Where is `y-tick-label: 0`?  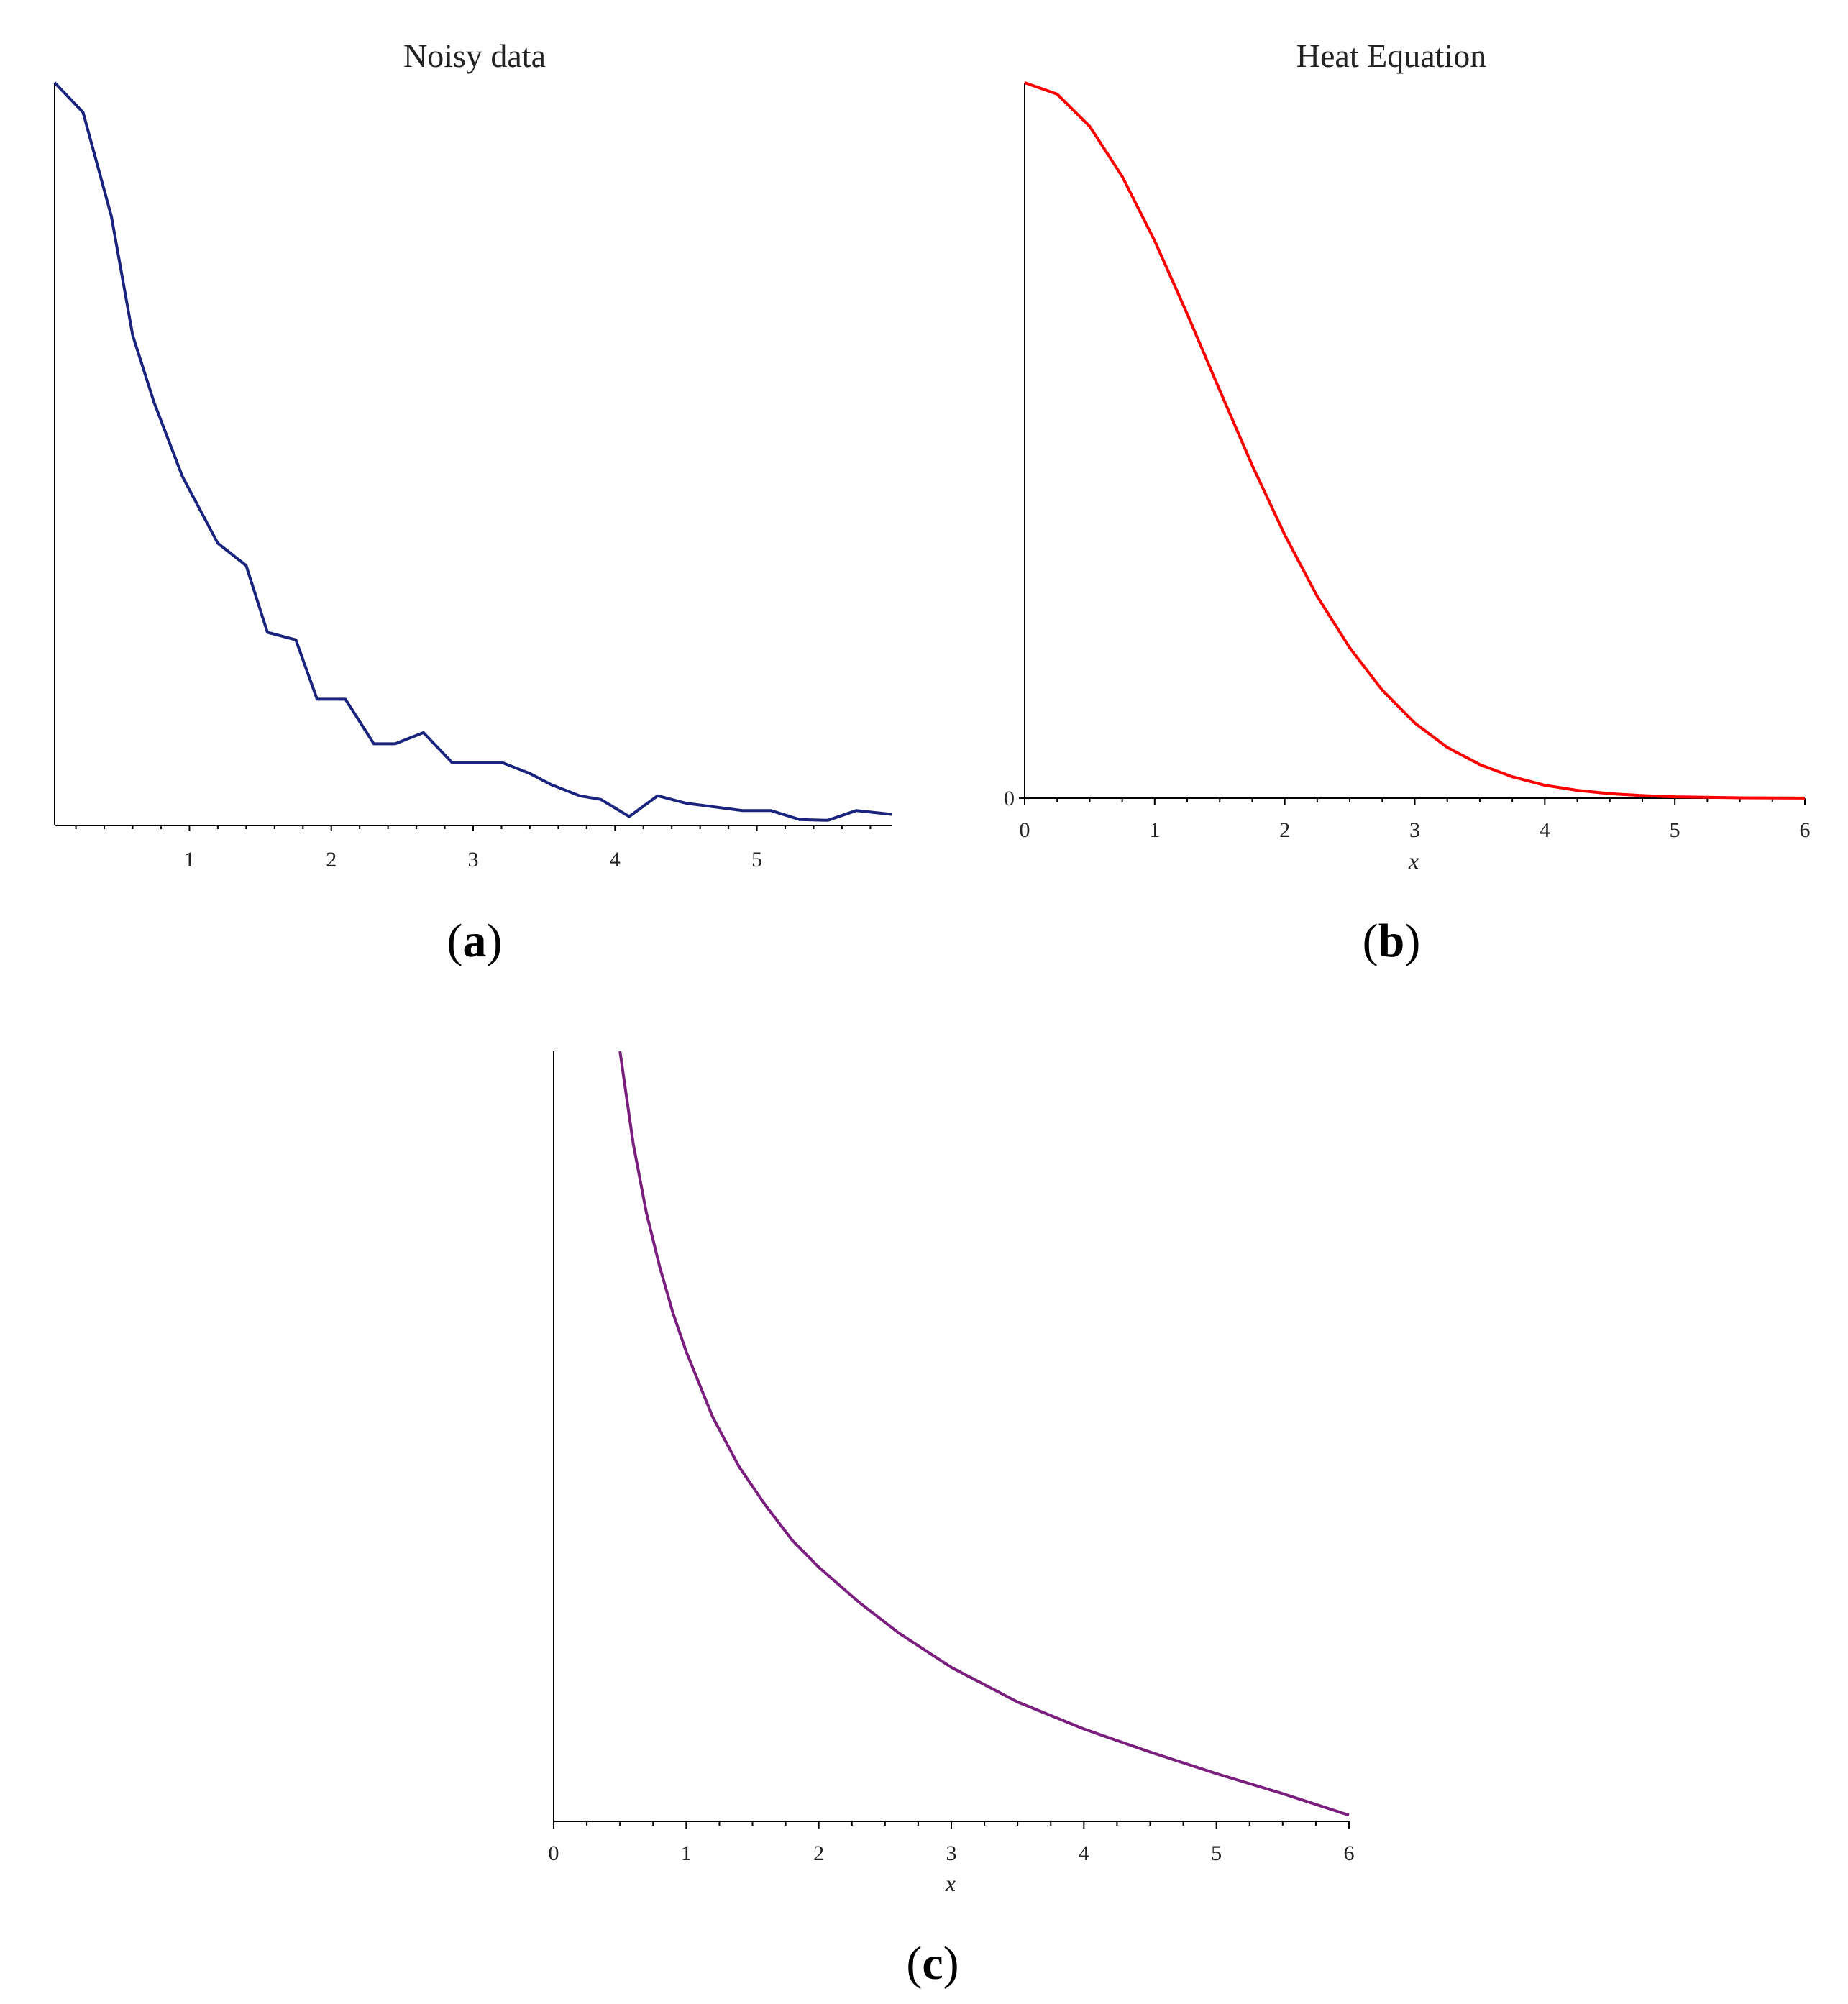 y-tick-label: 0 is located at coordinates (1009, 799).